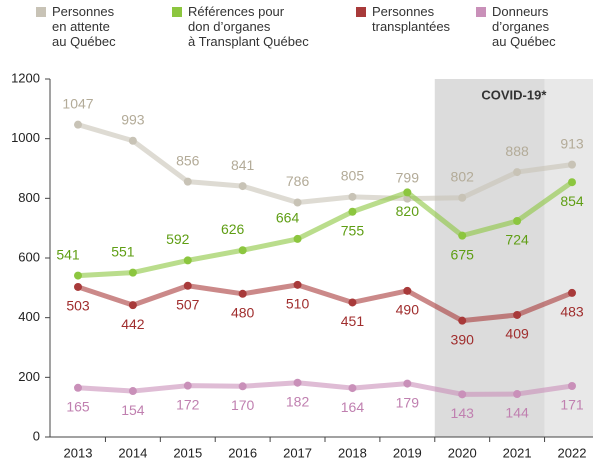 Image resolution: width=596 pixels, height=464 pixels. Describe the element at coordinates (353, 407) in the screenshot. I see `data-label: 164` at that location.